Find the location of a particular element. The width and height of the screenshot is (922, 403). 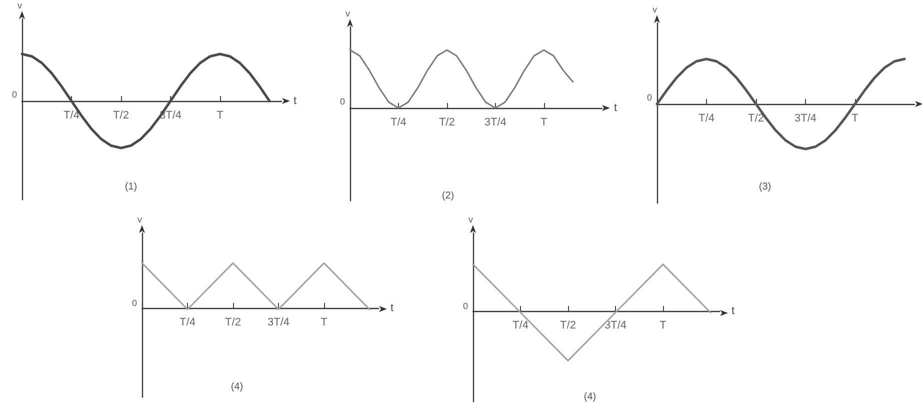

text: (1) is located at coordinates (131, 187).